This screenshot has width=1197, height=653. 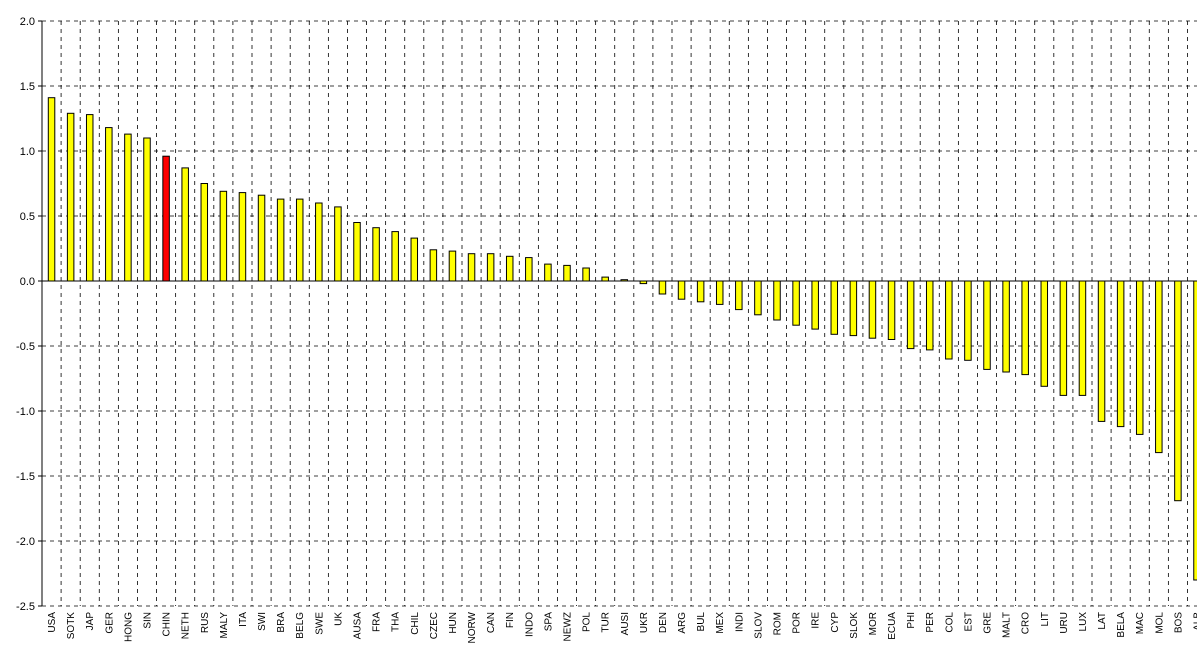 What do you see at coordinates (27, 282) in the screenshot?
I see `y-tick-label: 0.0` at bounding box center [27, 282].